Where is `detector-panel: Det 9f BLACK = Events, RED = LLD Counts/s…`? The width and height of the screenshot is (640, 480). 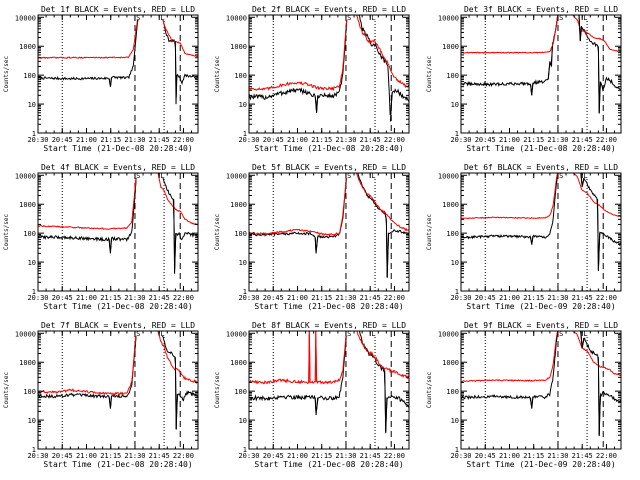 detector-panel: Det 9f BLACK = Events, RED = LLD Counts/s… is located at coordinates (524, 395).